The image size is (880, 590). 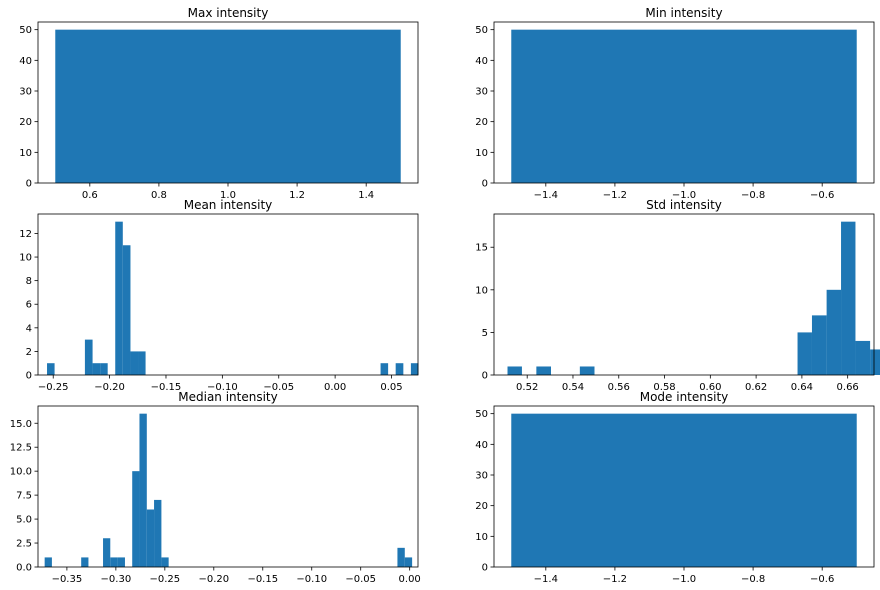 What do you see at coordinates (366, 195) in the screenshot?
I see `x-tick-label: 1.4` at bounding box center [366, 195].